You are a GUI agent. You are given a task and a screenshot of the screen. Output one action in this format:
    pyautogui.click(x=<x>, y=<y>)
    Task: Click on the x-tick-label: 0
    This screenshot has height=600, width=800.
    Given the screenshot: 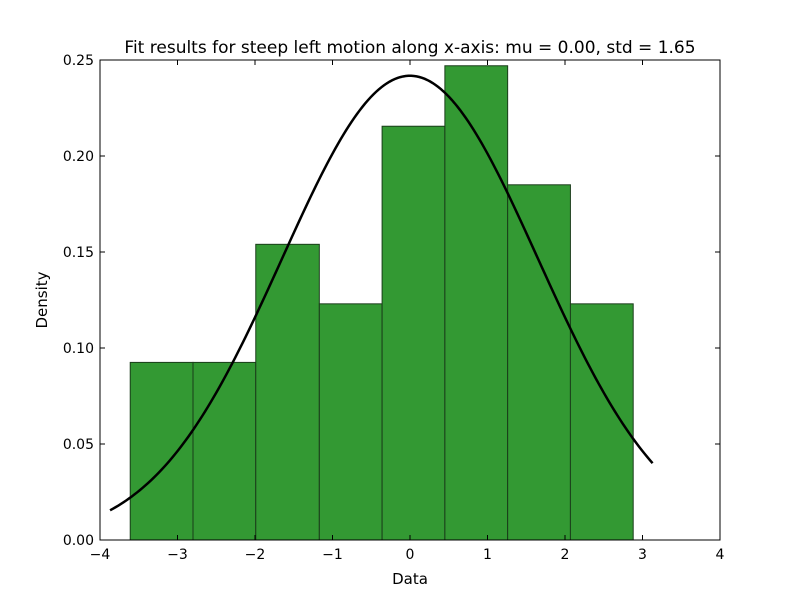 What is the action you would take?
    pyautogui.click(x=410, y=555)
    